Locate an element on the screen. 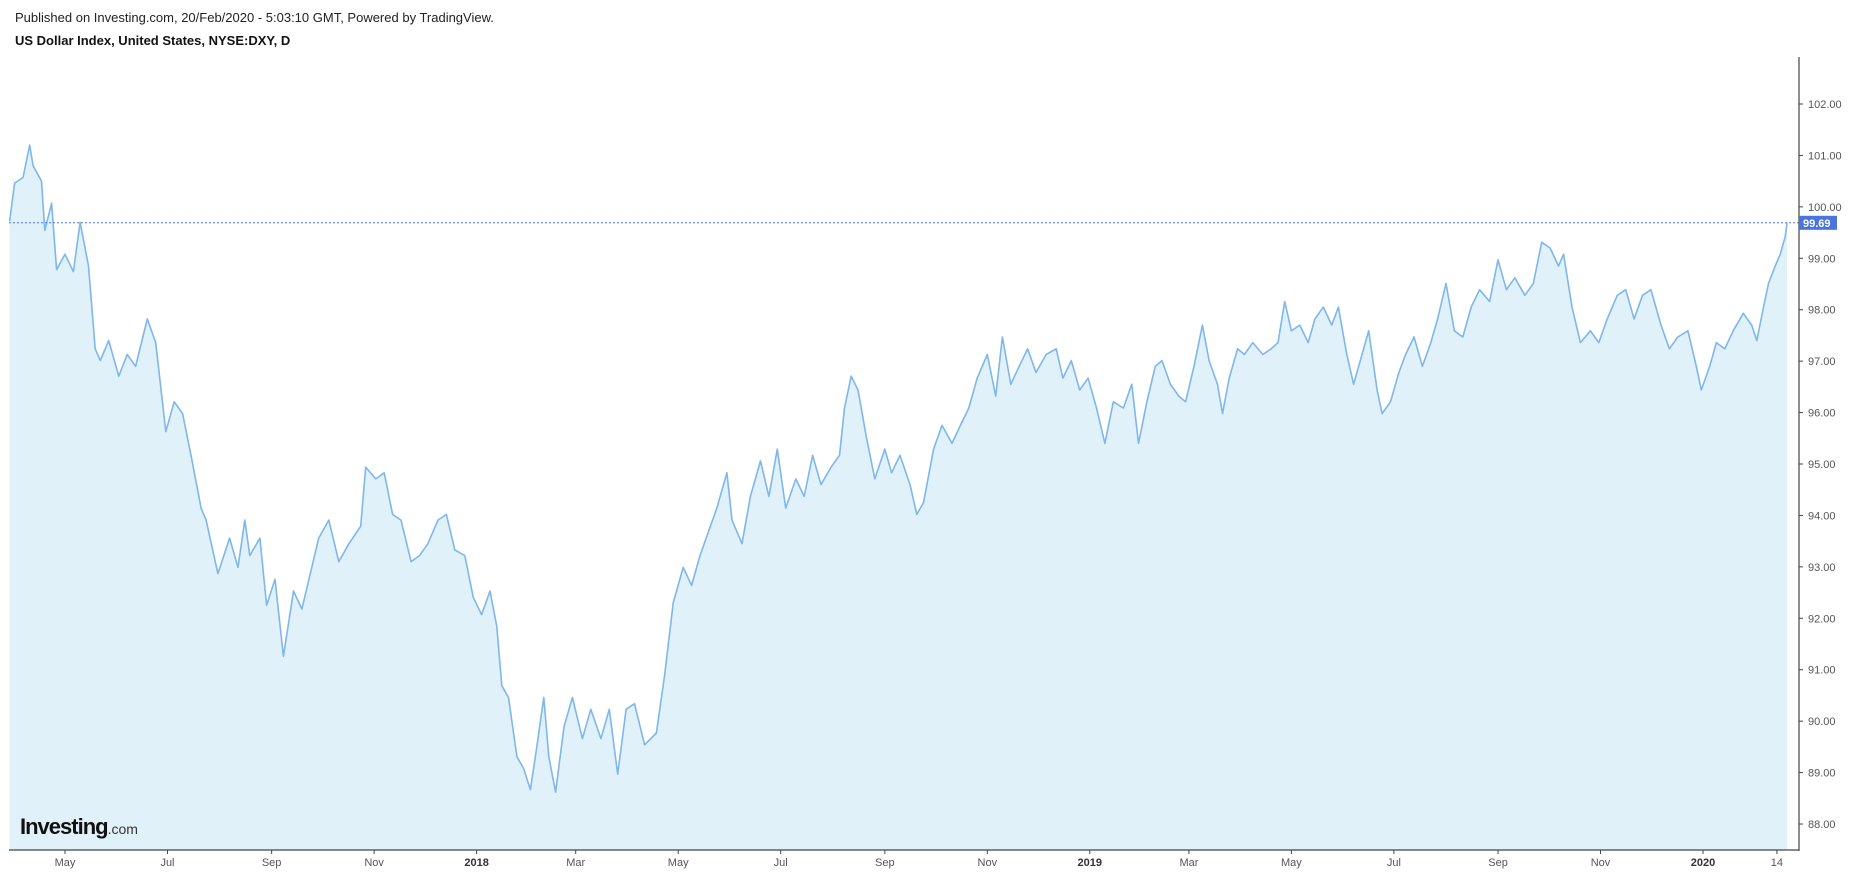 The image size is (1853, 875). y-tick-label: 95.00 is located at coordinates (1822, 465).